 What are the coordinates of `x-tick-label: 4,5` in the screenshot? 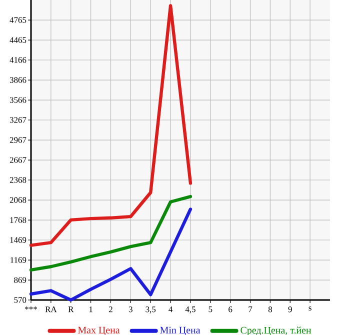 It's located at (190, 310).